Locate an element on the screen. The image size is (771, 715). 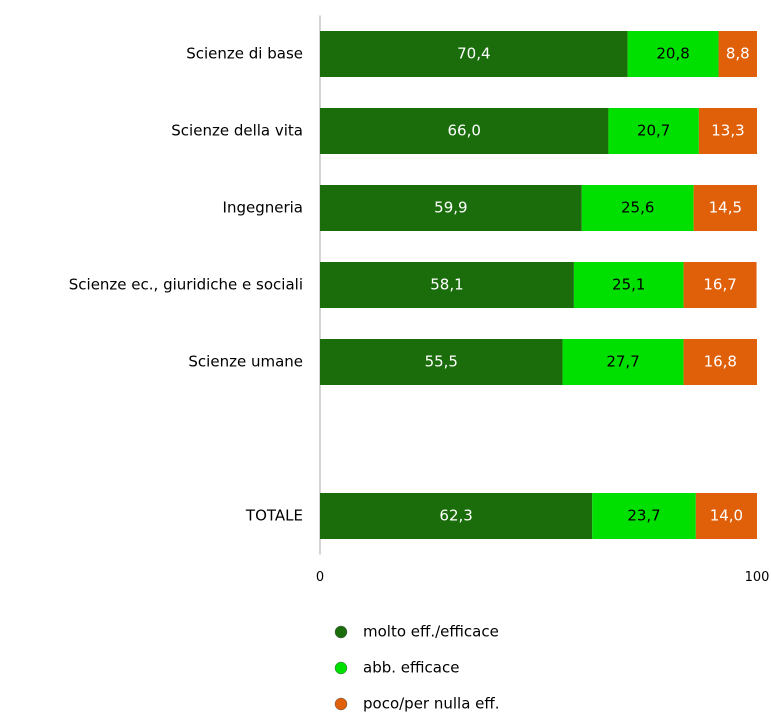
data-label: 62,3 is located at coordinates (455, 516).